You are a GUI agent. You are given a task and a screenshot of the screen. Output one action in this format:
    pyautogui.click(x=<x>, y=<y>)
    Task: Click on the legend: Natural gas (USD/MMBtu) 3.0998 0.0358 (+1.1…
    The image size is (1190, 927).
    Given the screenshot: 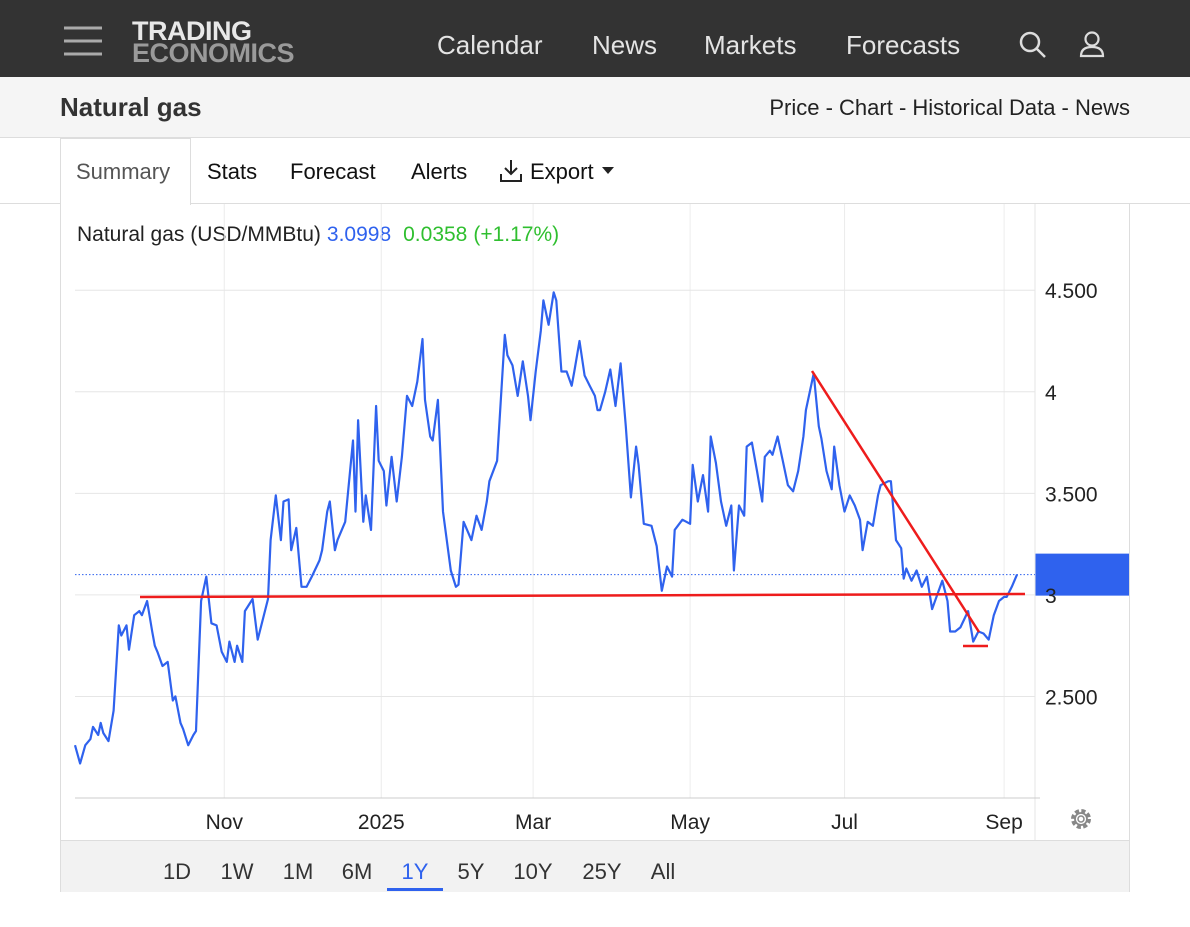 What is the action you would take?
    pyautogui.click(x=318, y=234)
    